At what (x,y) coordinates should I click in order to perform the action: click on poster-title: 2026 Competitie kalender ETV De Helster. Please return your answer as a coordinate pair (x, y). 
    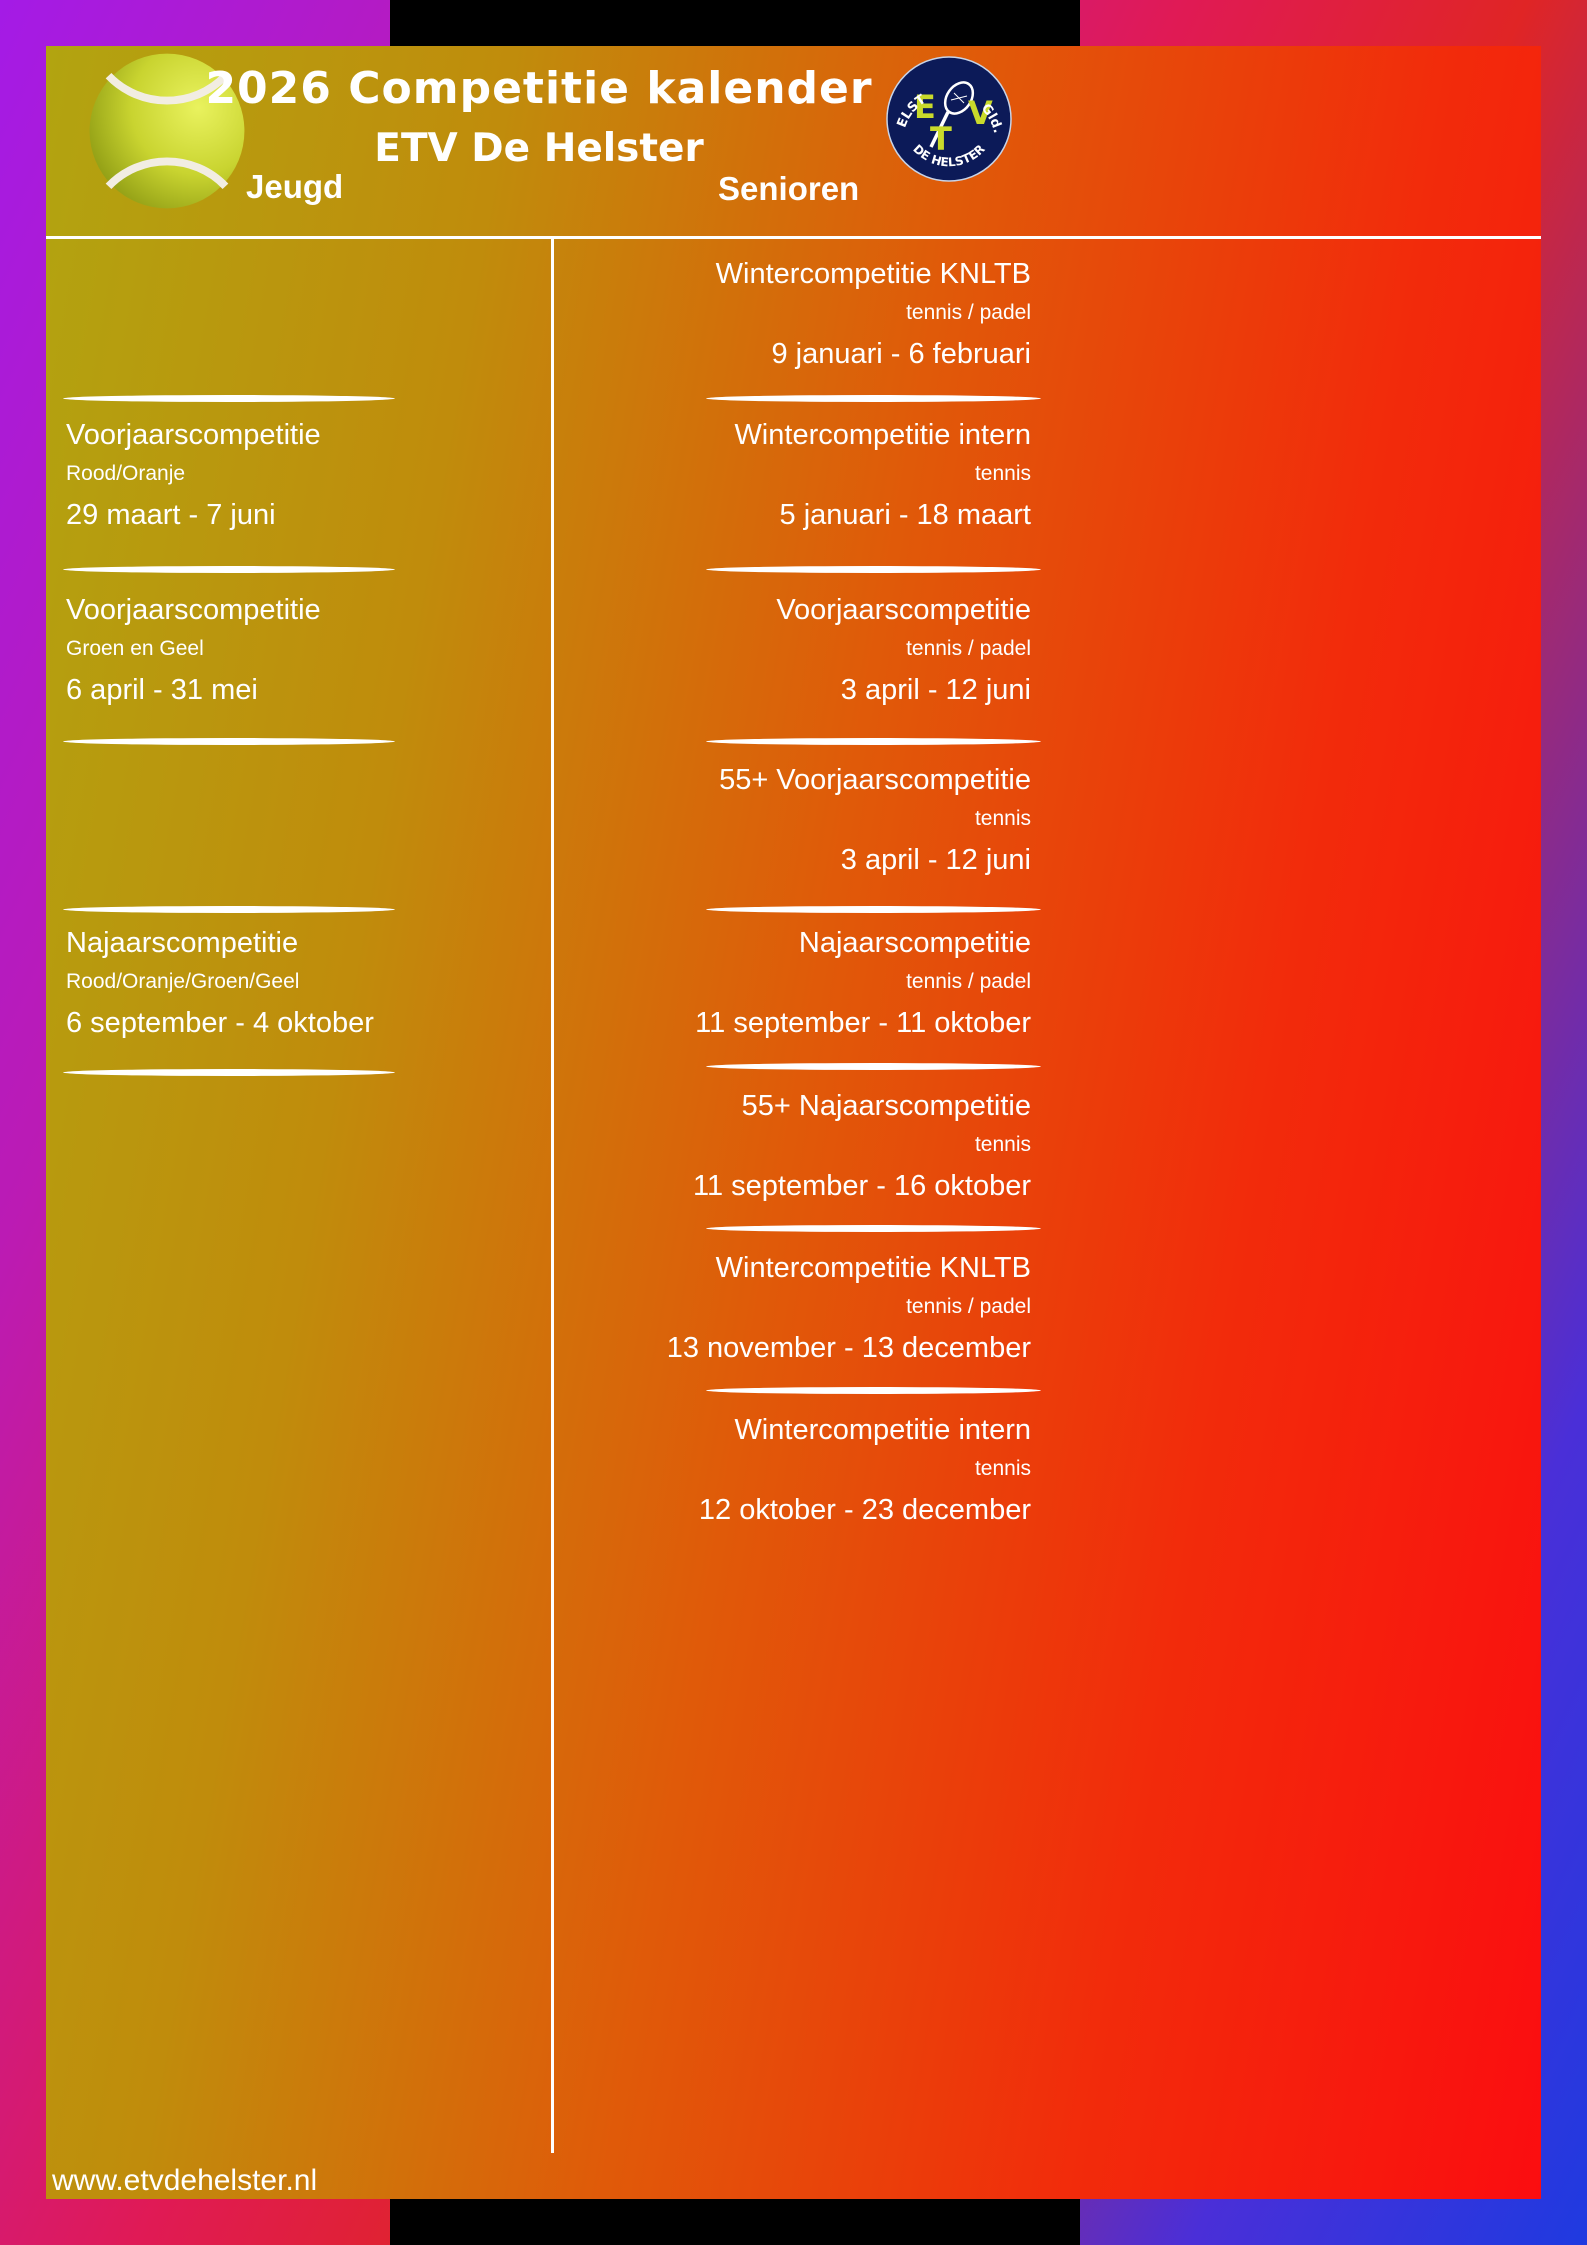
    Looking at the image, I should click on (539, 117).